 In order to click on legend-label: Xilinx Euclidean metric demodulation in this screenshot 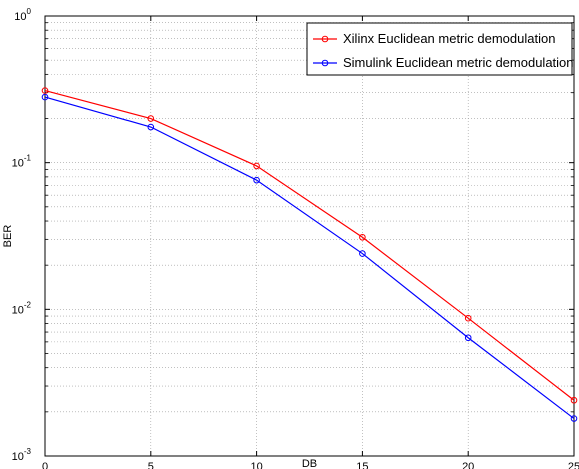, I will do `click(449, 38)`.